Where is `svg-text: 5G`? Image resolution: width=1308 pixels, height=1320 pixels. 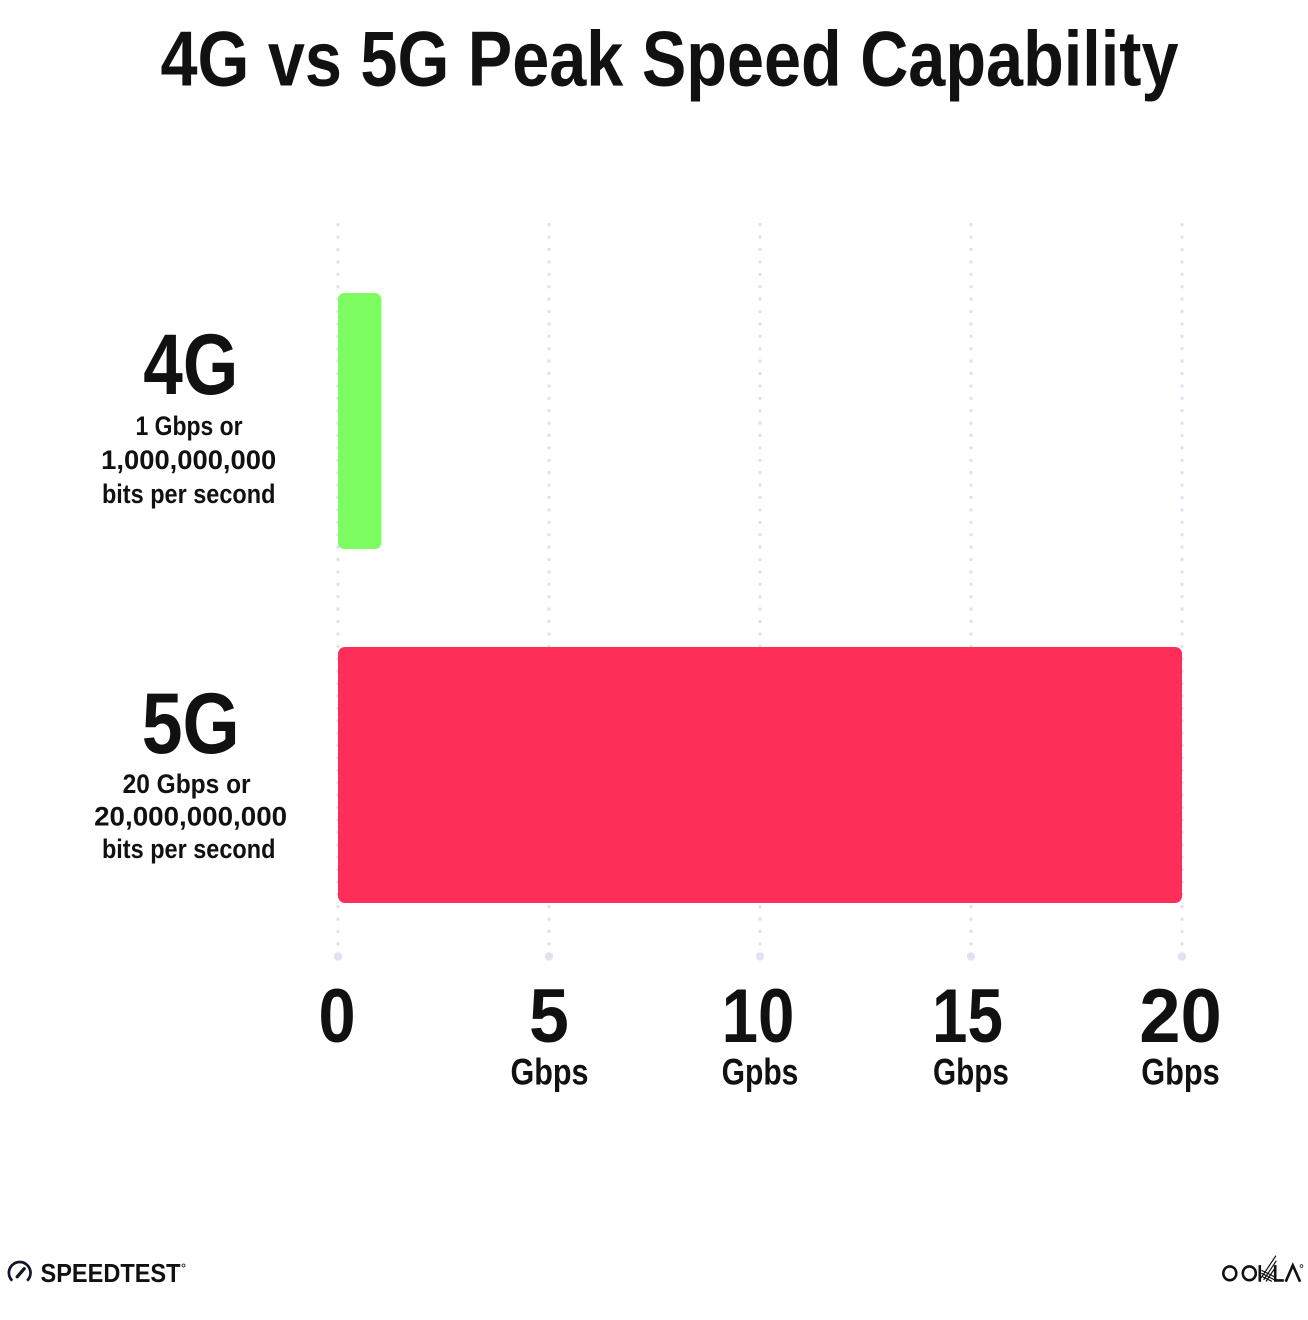
svg-text: 5G is located at coordinates (191, 724).